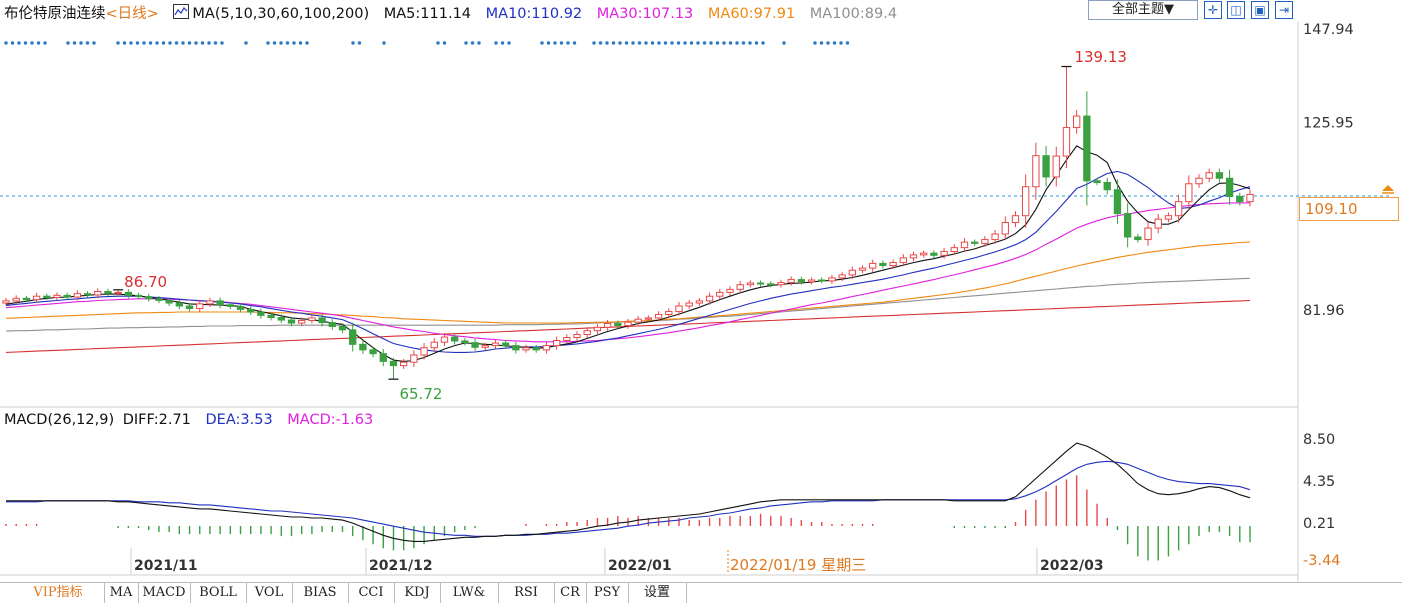 The height and width of the screenshot is (603, 1402). I want to click on indicator-tab: VOL, so click(269, 593).